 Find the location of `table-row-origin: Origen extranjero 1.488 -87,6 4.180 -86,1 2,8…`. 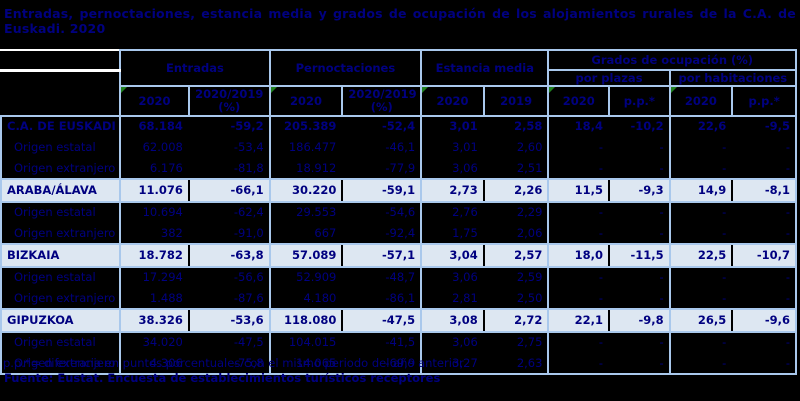

table-row-origin: Origen extranjero 1.488 -87,6 4.180 -86,1 2,8… is located at coordinates (398, 299).